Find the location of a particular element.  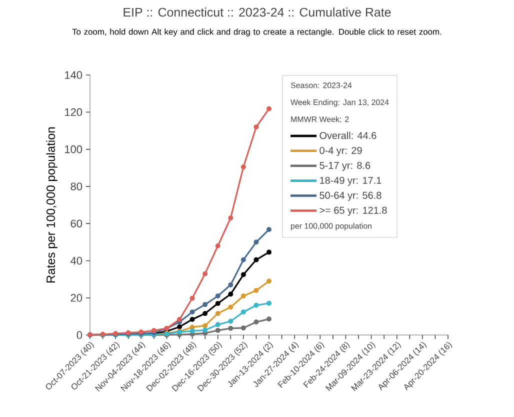

legend-label: 50-64 yr: 56.8 is located at coordinates (351, 196).